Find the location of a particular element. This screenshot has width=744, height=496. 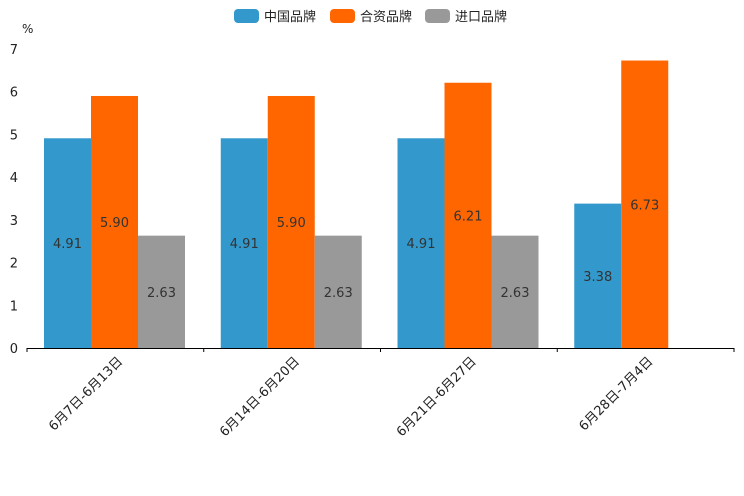

y-tick-label: 3 is located at coordinates (14, 221).